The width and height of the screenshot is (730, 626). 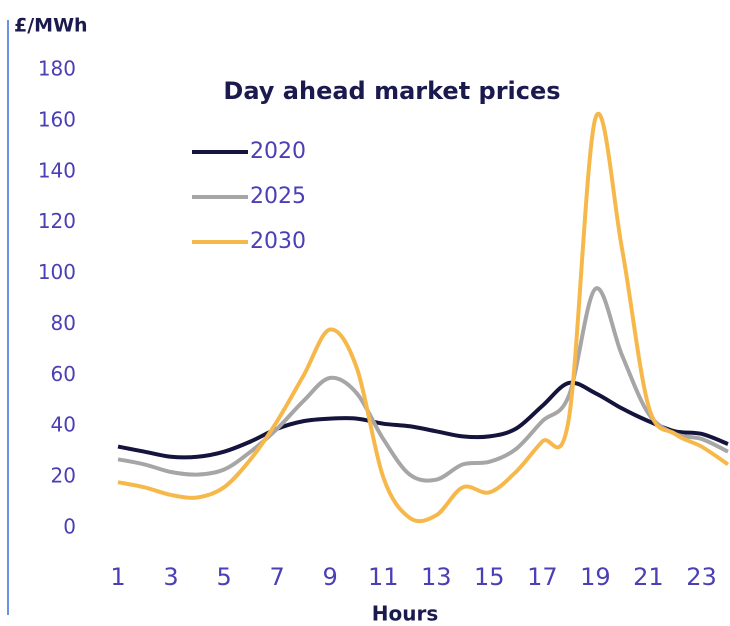 I want to click on x-tick-label: 11, so click(x=383, y=577).